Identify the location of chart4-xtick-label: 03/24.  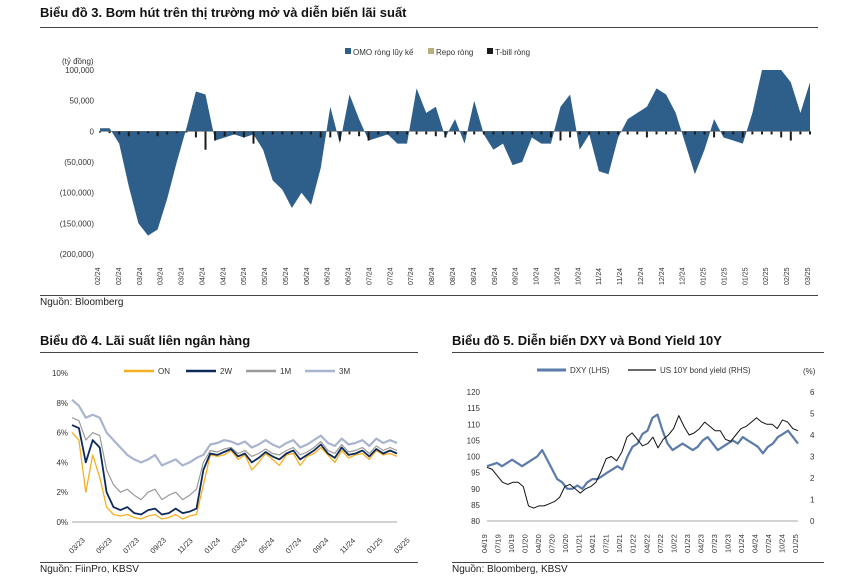
(240, 546).